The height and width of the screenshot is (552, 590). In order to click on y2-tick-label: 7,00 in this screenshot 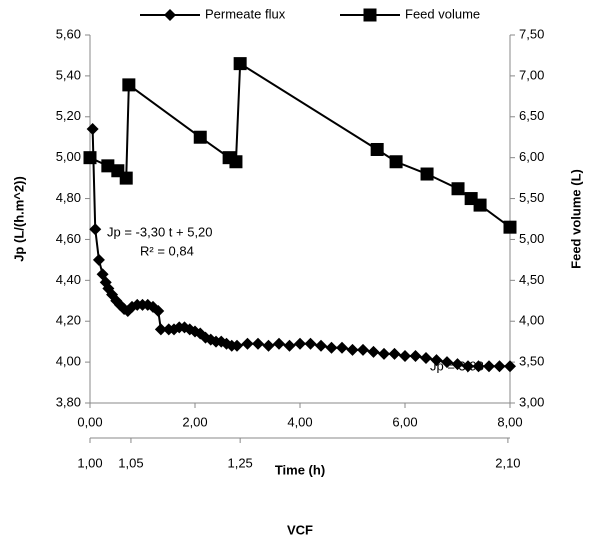, I will do `click(531, 74)`.